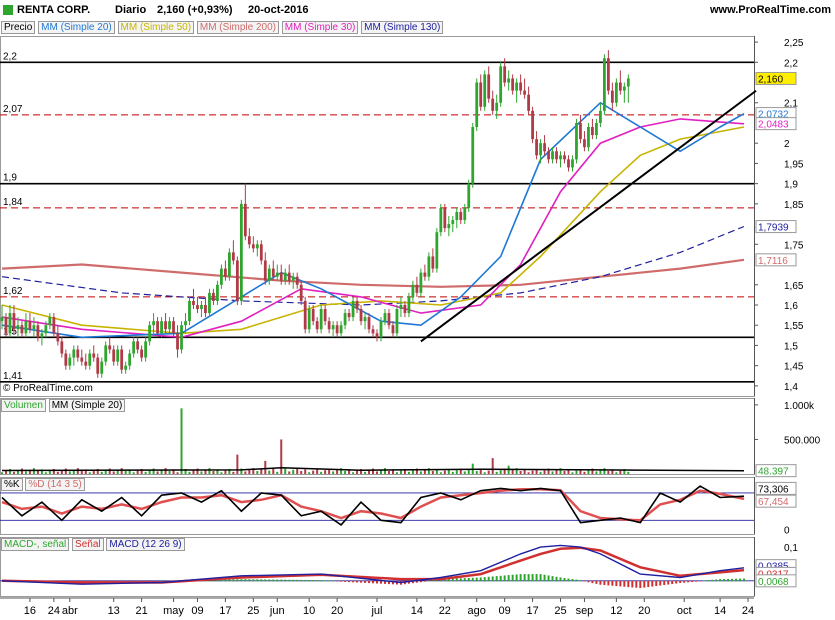 This screenshot has width=835, height=620. I want to click on ma20-label: MM (Simple 20), so click(76, 27).